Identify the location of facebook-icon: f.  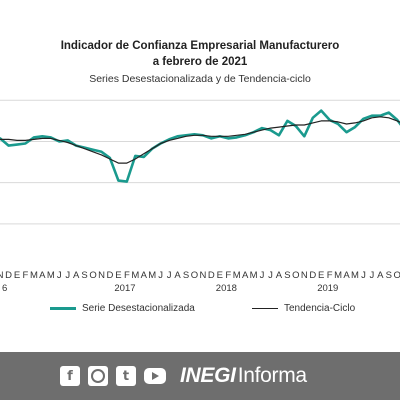
(70, 376).